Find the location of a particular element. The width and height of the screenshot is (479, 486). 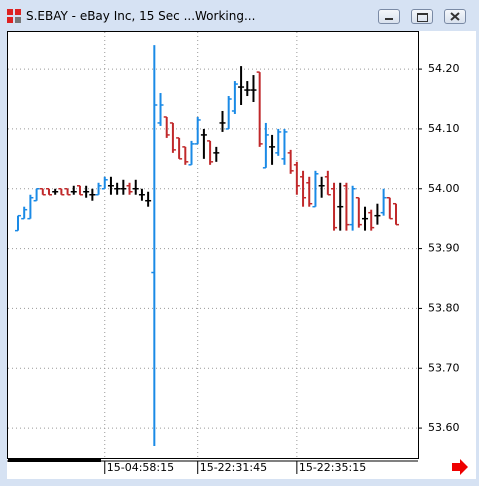

minimize-button is located at coordinates (389, 16).